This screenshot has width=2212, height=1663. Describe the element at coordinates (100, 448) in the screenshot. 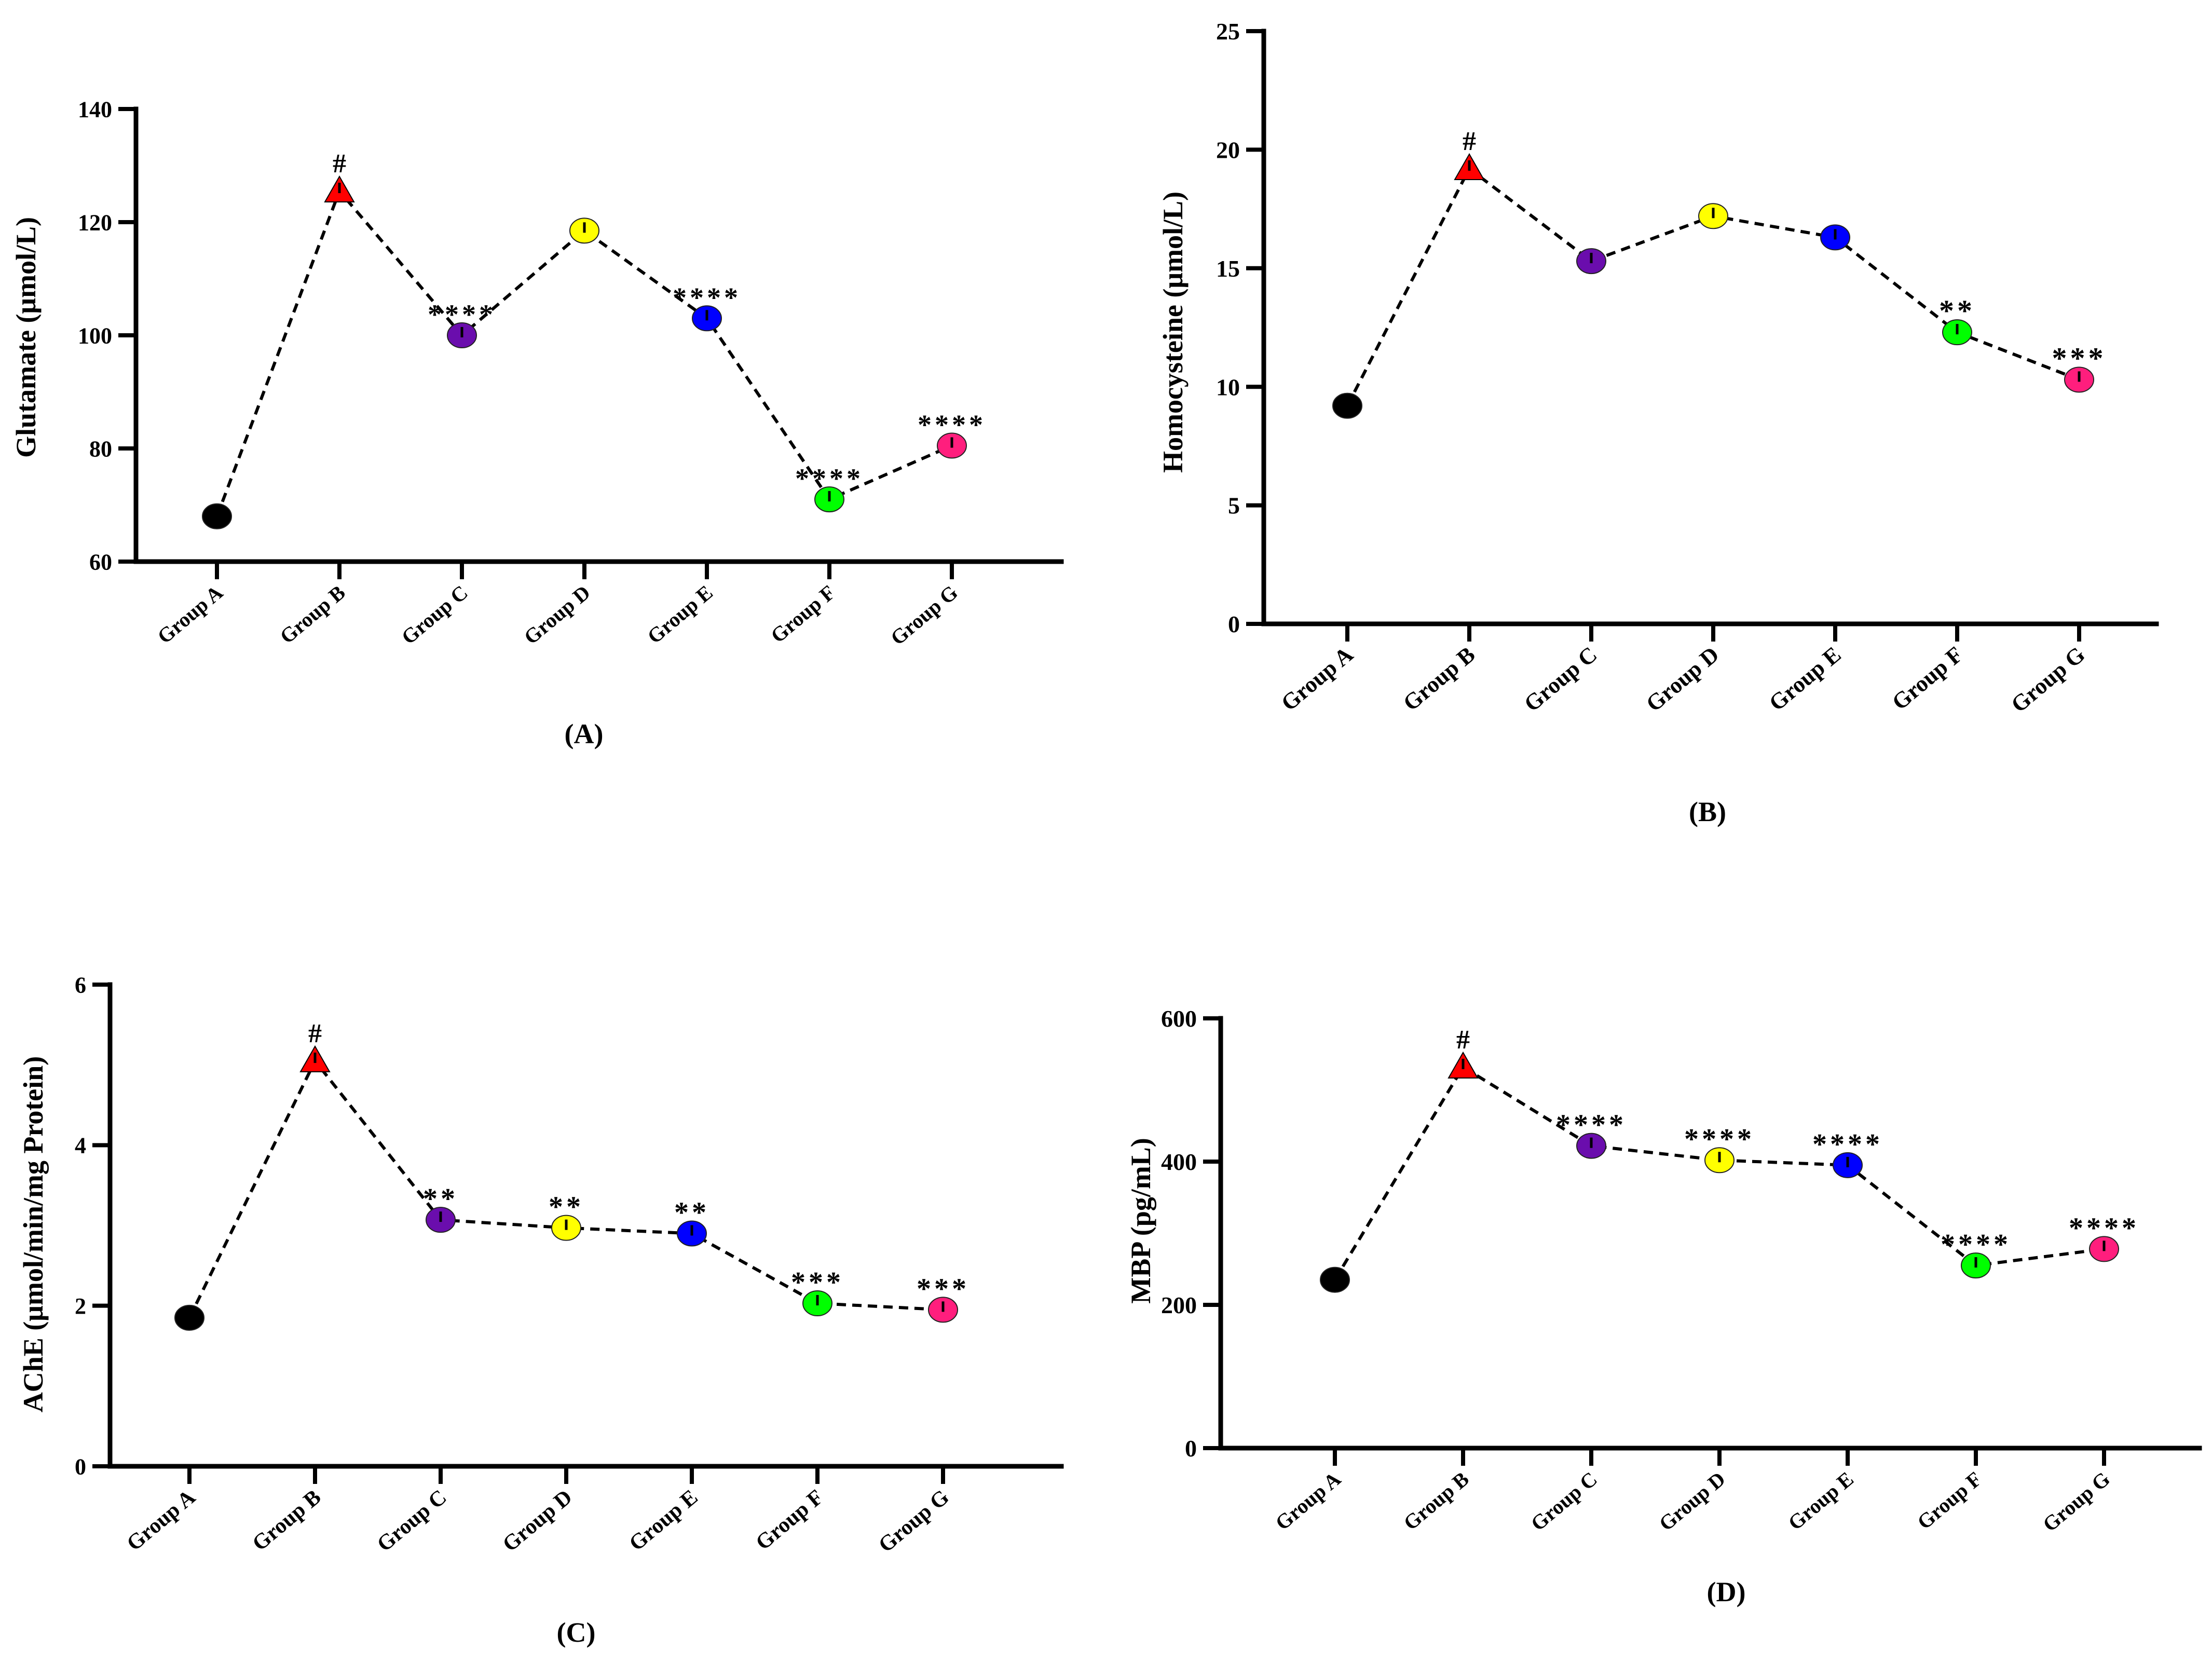

I see `y-tick-label: 80` at that location.